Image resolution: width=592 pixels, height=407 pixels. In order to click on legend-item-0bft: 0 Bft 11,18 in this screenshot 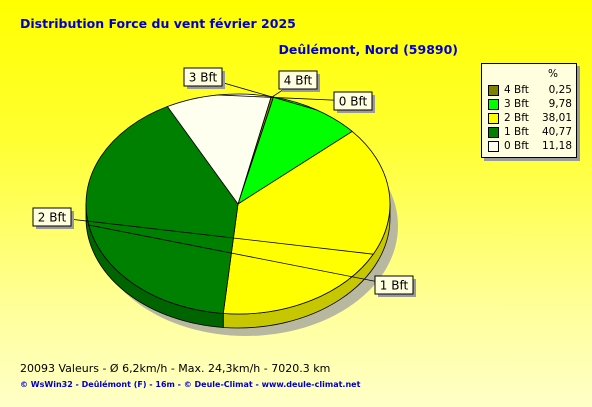, I will do `click(530, 146)`.